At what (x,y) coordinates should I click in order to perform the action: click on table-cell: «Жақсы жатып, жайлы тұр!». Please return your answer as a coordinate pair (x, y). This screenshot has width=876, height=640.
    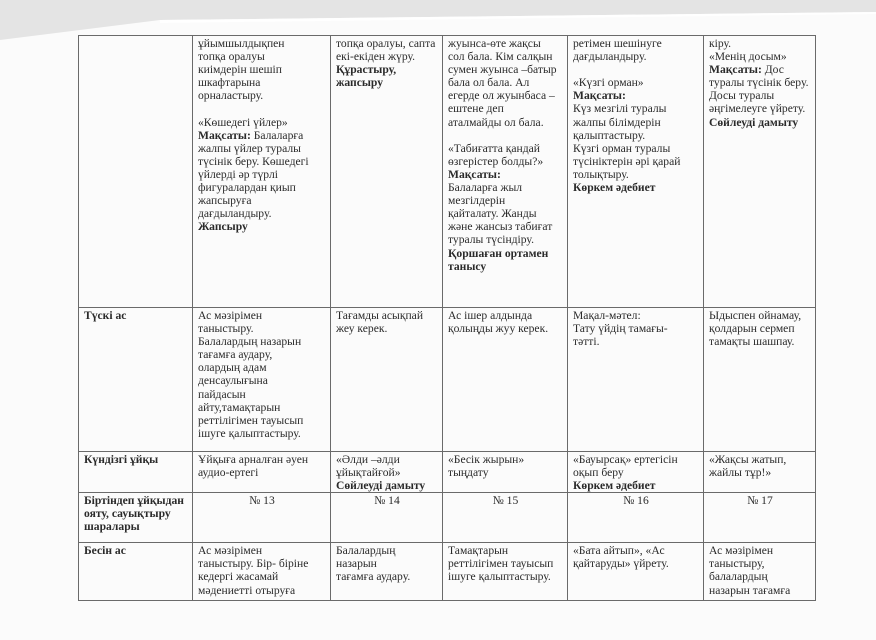
    Looking at the image, I should click on (759, 472).